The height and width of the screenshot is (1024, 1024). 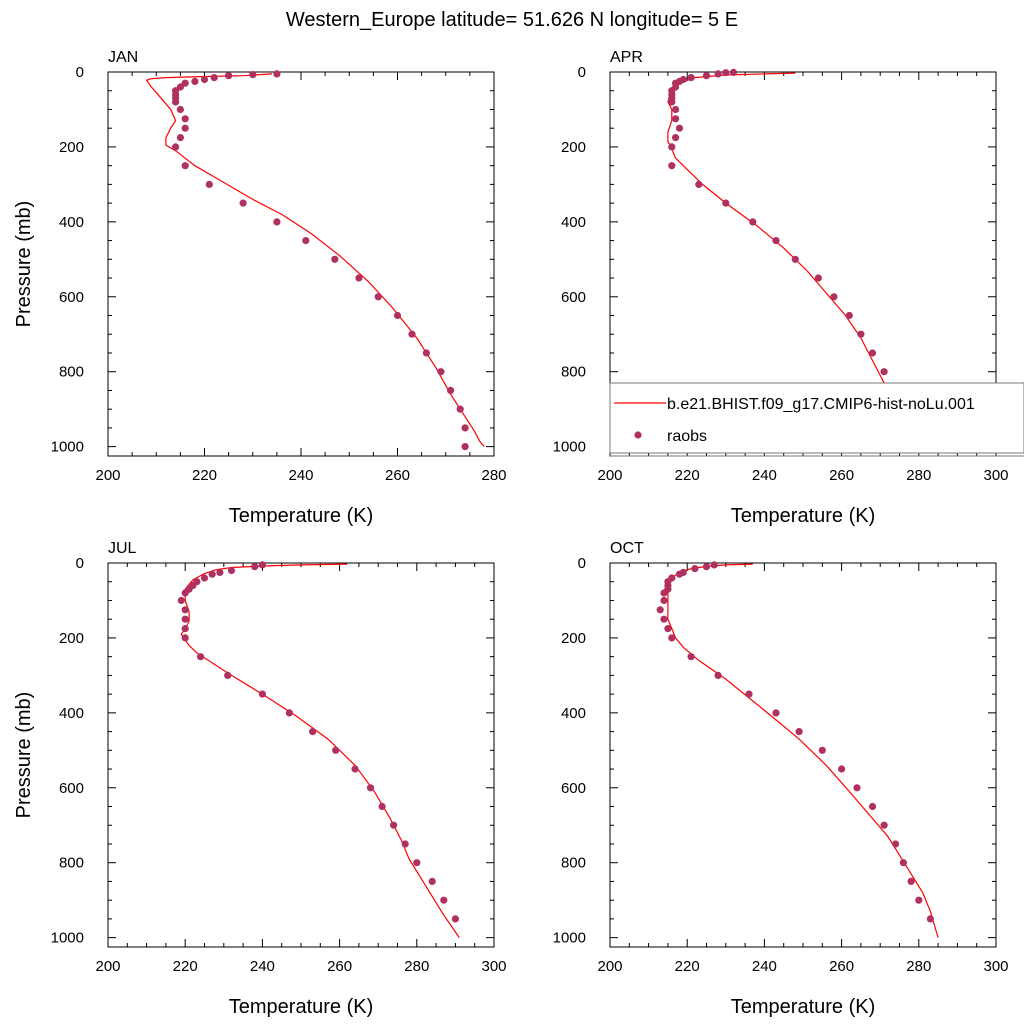 I want to click on legend-box, so click(x=816, y=418).